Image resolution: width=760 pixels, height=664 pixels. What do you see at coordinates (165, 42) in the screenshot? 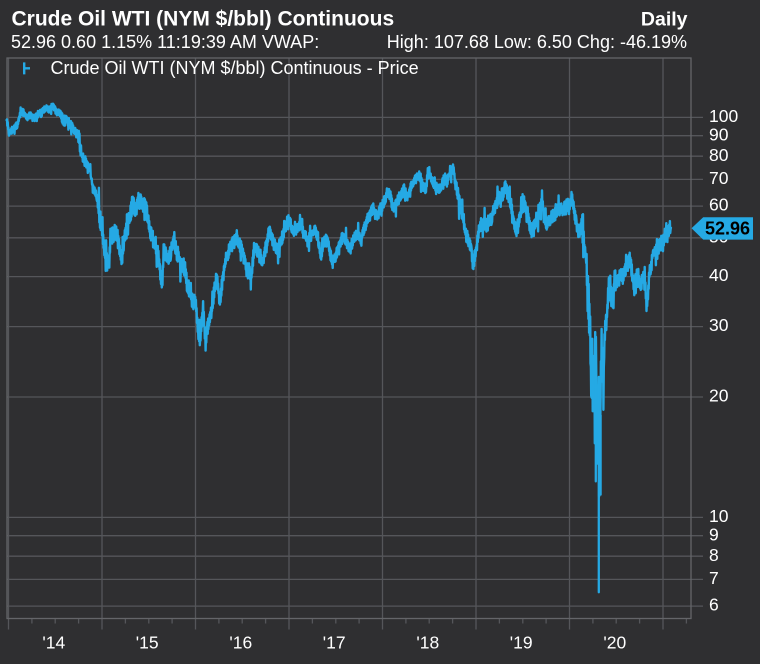
I see `svg-text:52.96 0.60 1.15% 11:19:39 AM V: 52.96 0.60 1.15% 11:19:39 AM VWAP:` at bounding box center [165, 42].